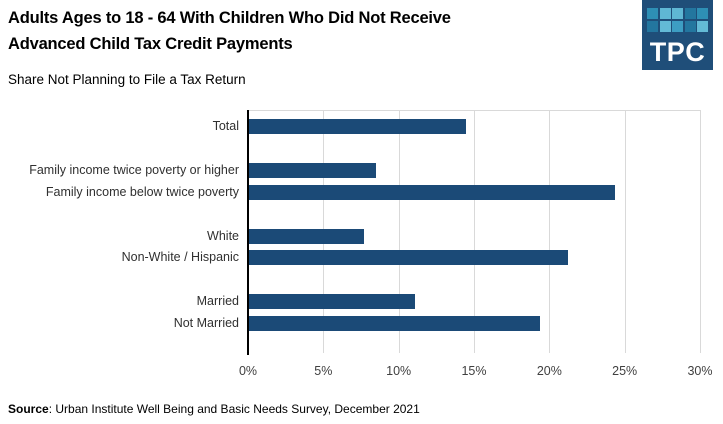 Image resolution: width=723 pixels, height=424 pixels. Describe the element at coordinates (134, 170) in the screenshot. I see `category-label: Family income twice poverty or higher` at that location.